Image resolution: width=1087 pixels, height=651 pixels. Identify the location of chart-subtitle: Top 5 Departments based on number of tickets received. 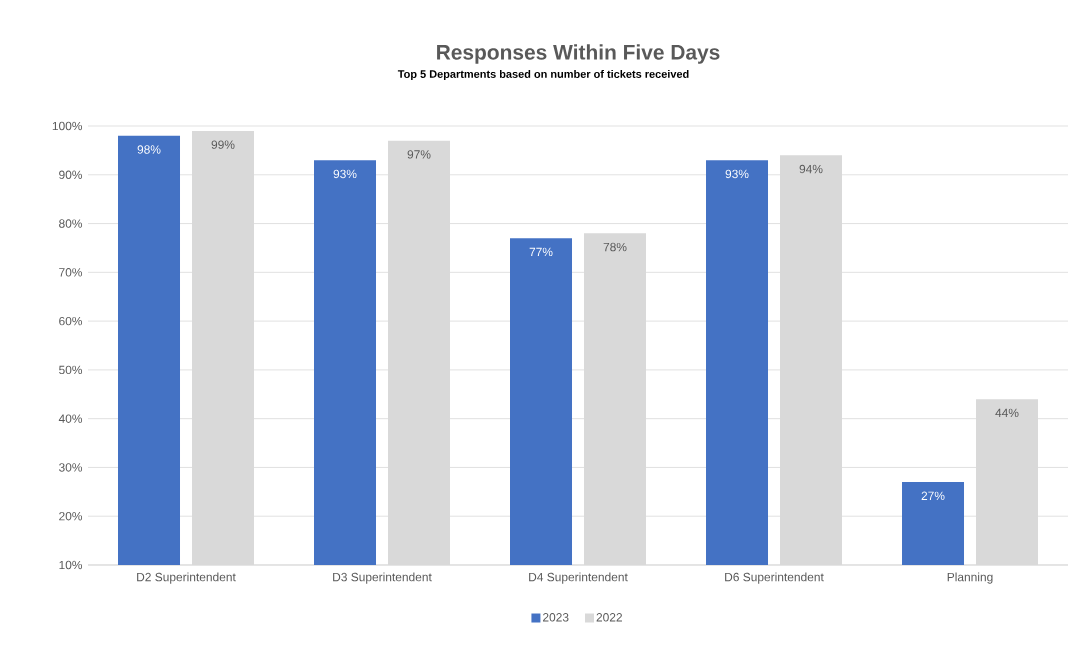
(543, 75).